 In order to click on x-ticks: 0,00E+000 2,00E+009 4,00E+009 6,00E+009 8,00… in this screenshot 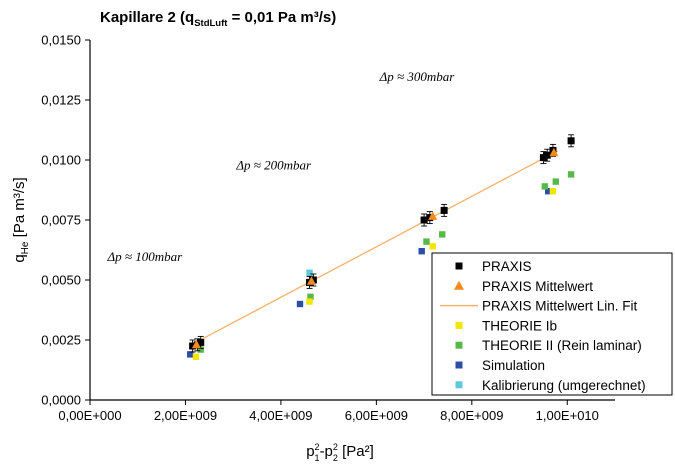, I will do `click(328, 411)`.